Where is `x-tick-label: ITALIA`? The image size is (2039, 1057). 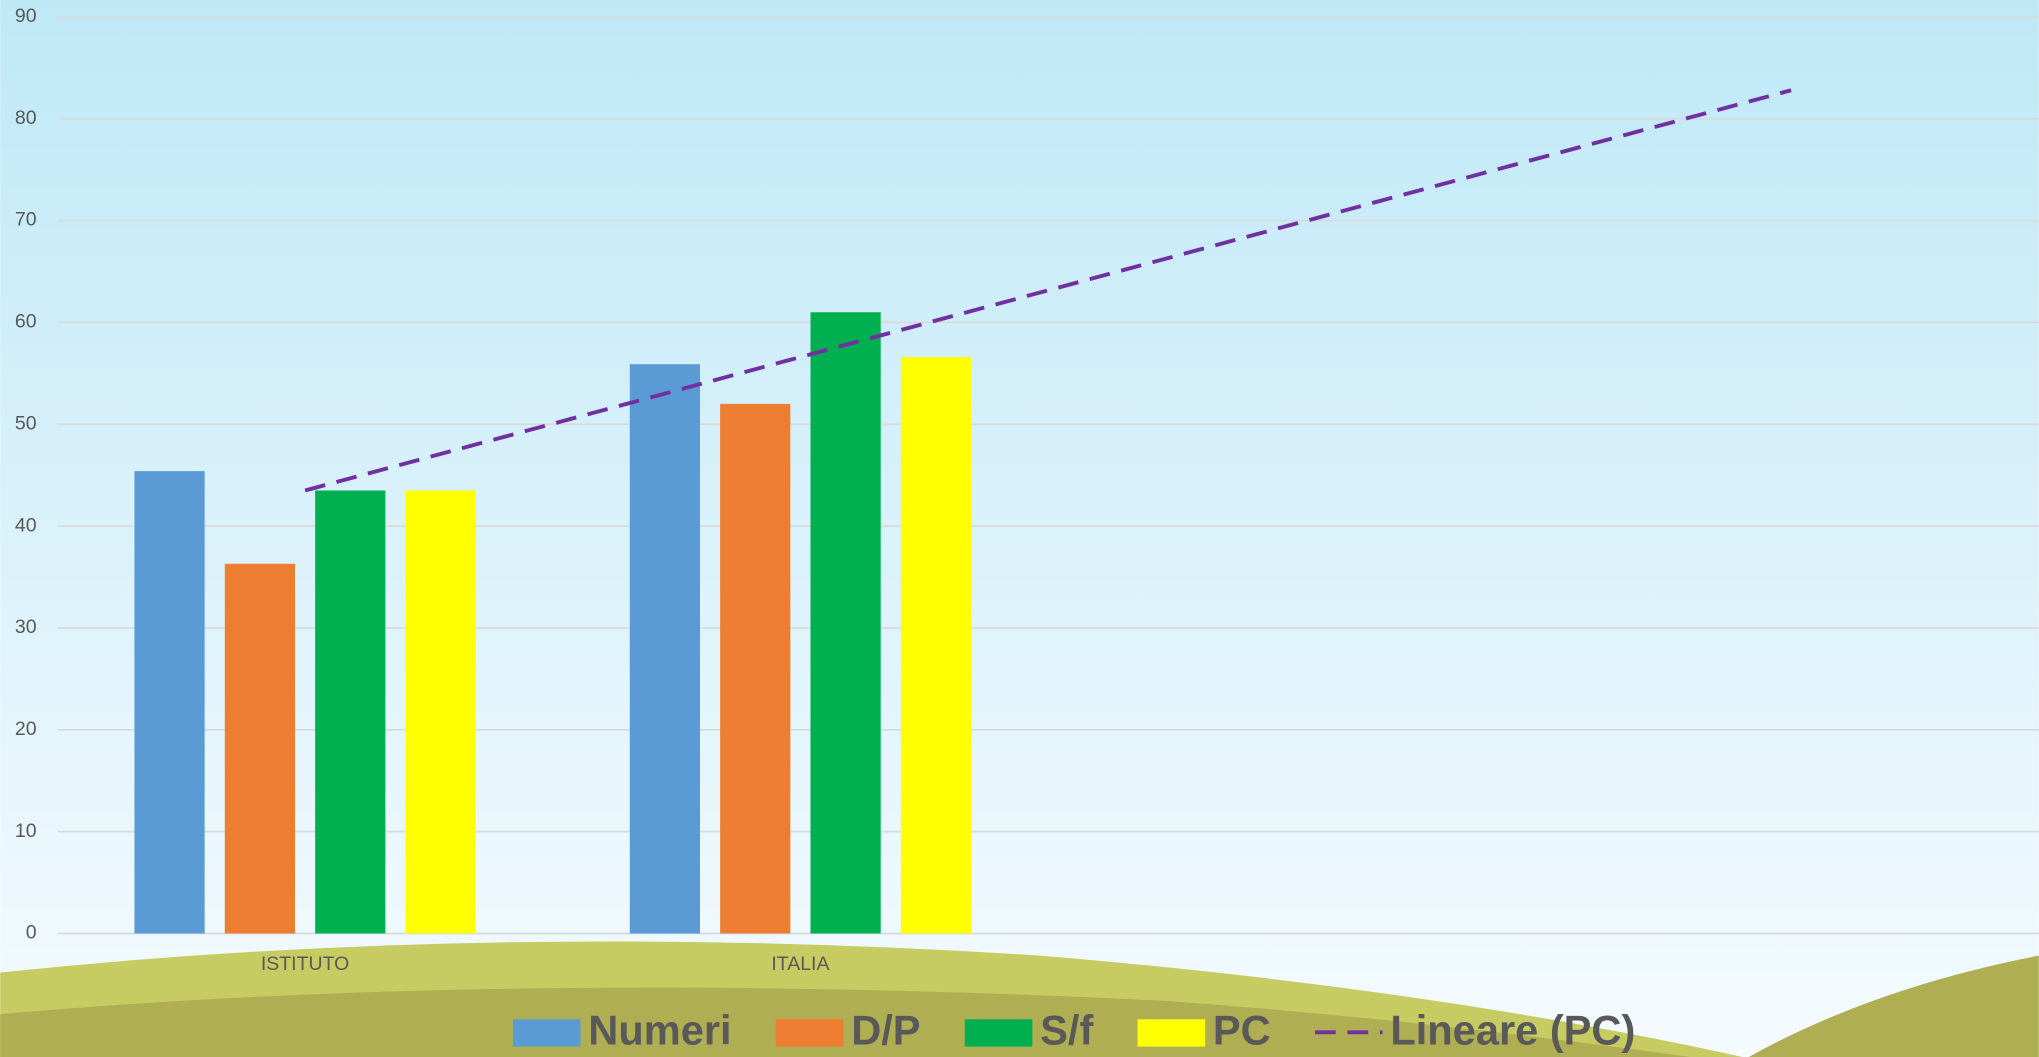
x-tick-label: ITALIA is located at coordinates (800, 964).